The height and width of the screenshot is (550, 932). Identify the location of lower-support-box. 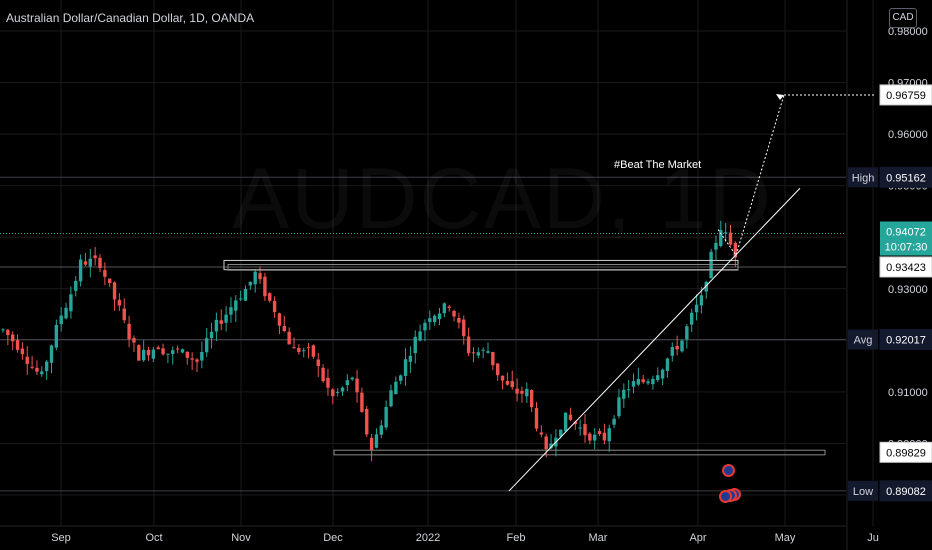
(579, 452).